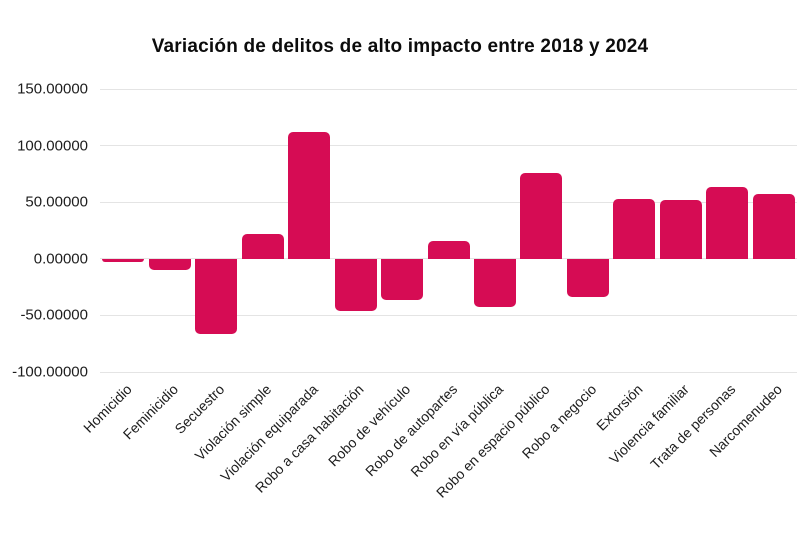 Image resolution: width=800 pixels, height=533 pixels. I want to click on x-tick-label: Trata de personas, so click(693, 427).